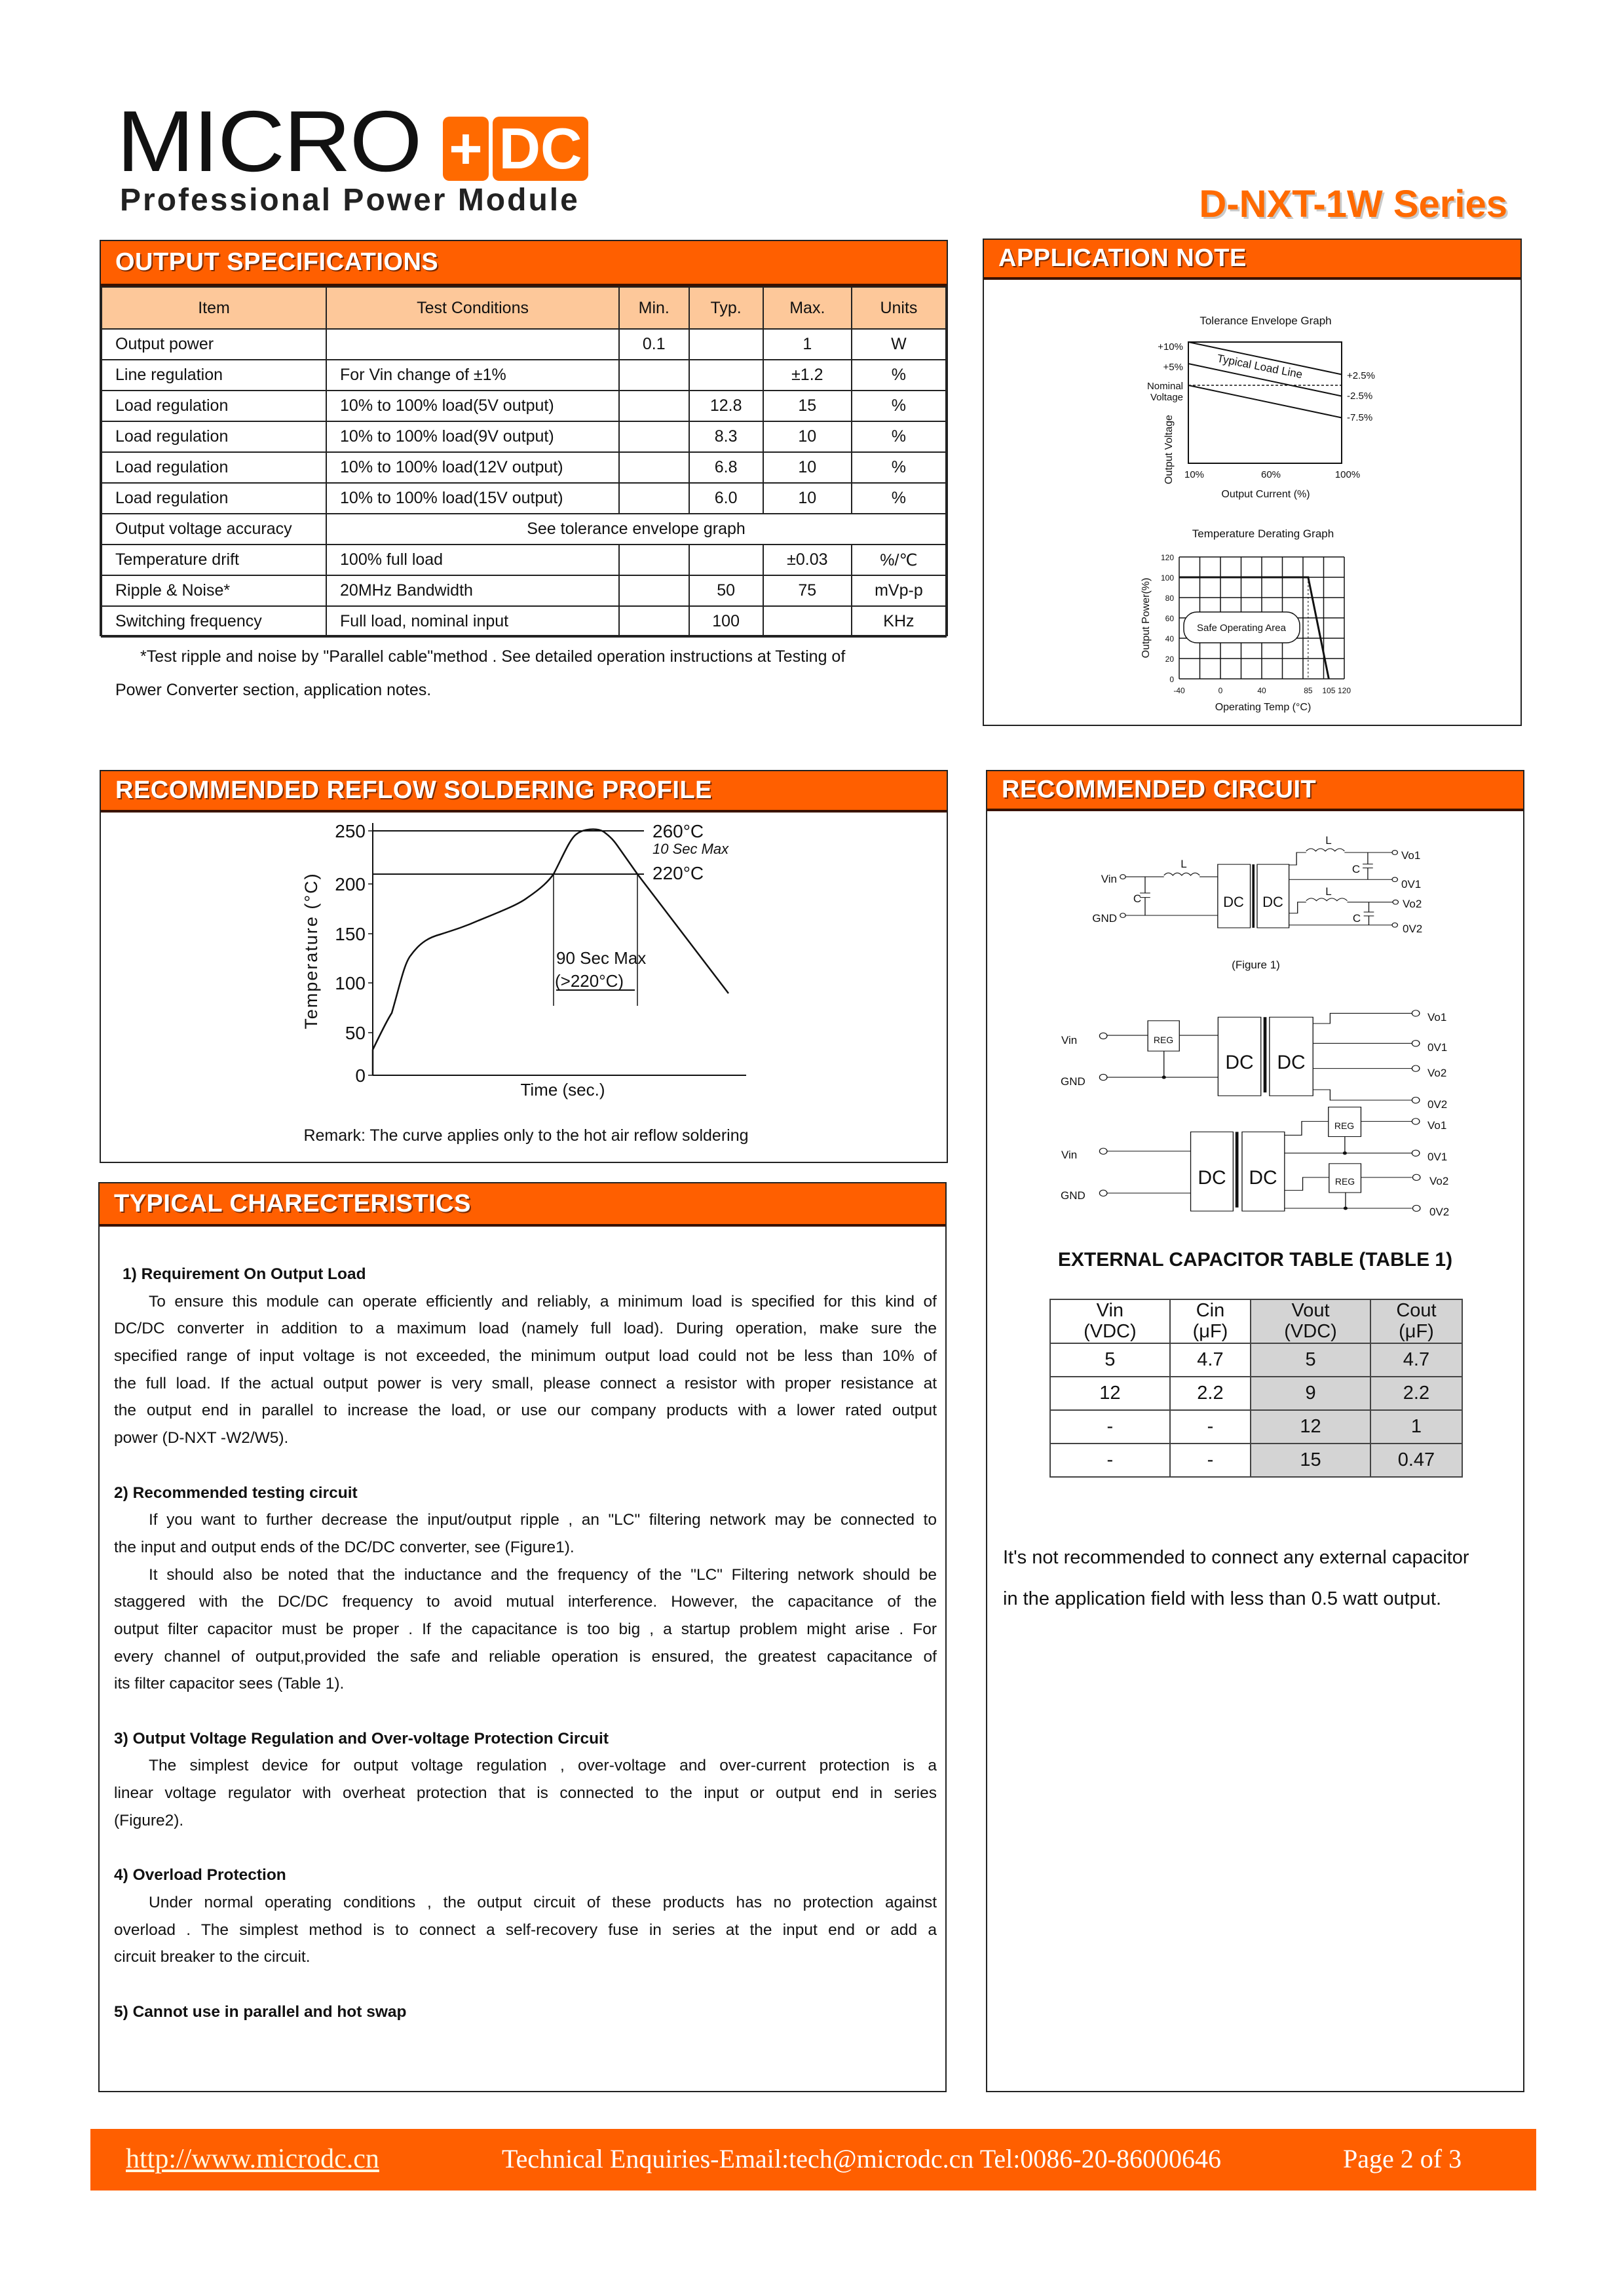 Image resolution: width=1624 pixels, height=2296 pixels. What do you see at coordinates (1170, 347) in the screenshot?
I see `y-label: +10%` at bounding box center [1170, 347].